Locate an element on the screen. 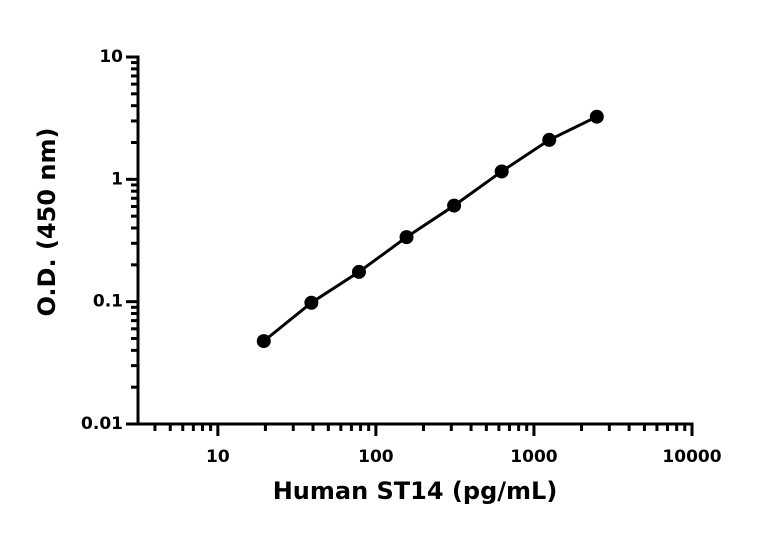  y-tick-label: 1 is located at coordinates (117, 179).